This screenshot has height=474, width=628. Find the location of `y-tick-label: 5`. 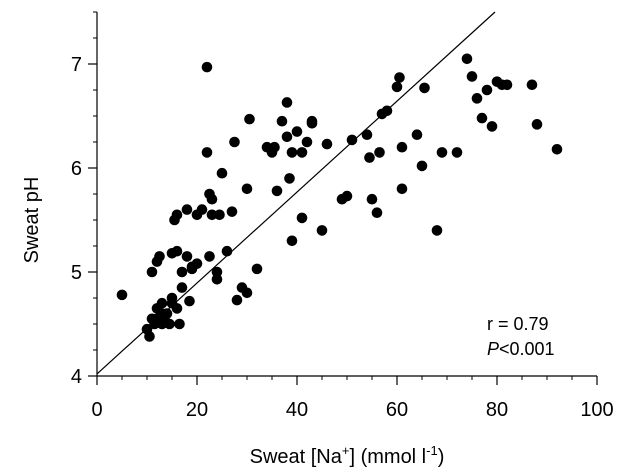

y-tick-label: 5 is located at coordinates (76, 273).